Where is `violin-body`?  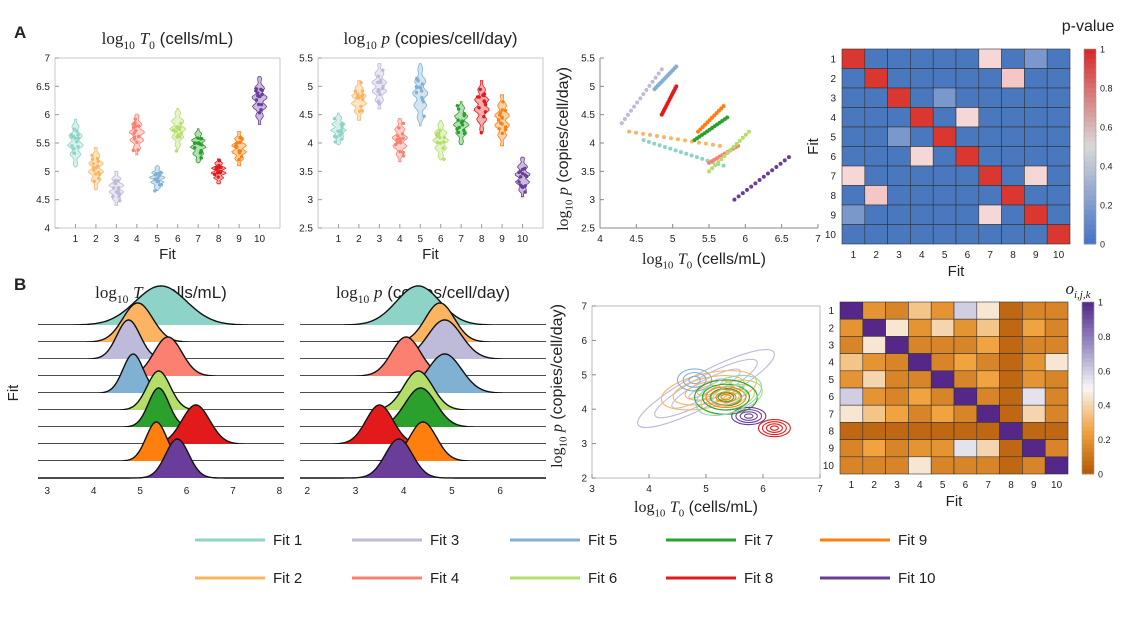 violin-body is located at coordinates (441, 140).